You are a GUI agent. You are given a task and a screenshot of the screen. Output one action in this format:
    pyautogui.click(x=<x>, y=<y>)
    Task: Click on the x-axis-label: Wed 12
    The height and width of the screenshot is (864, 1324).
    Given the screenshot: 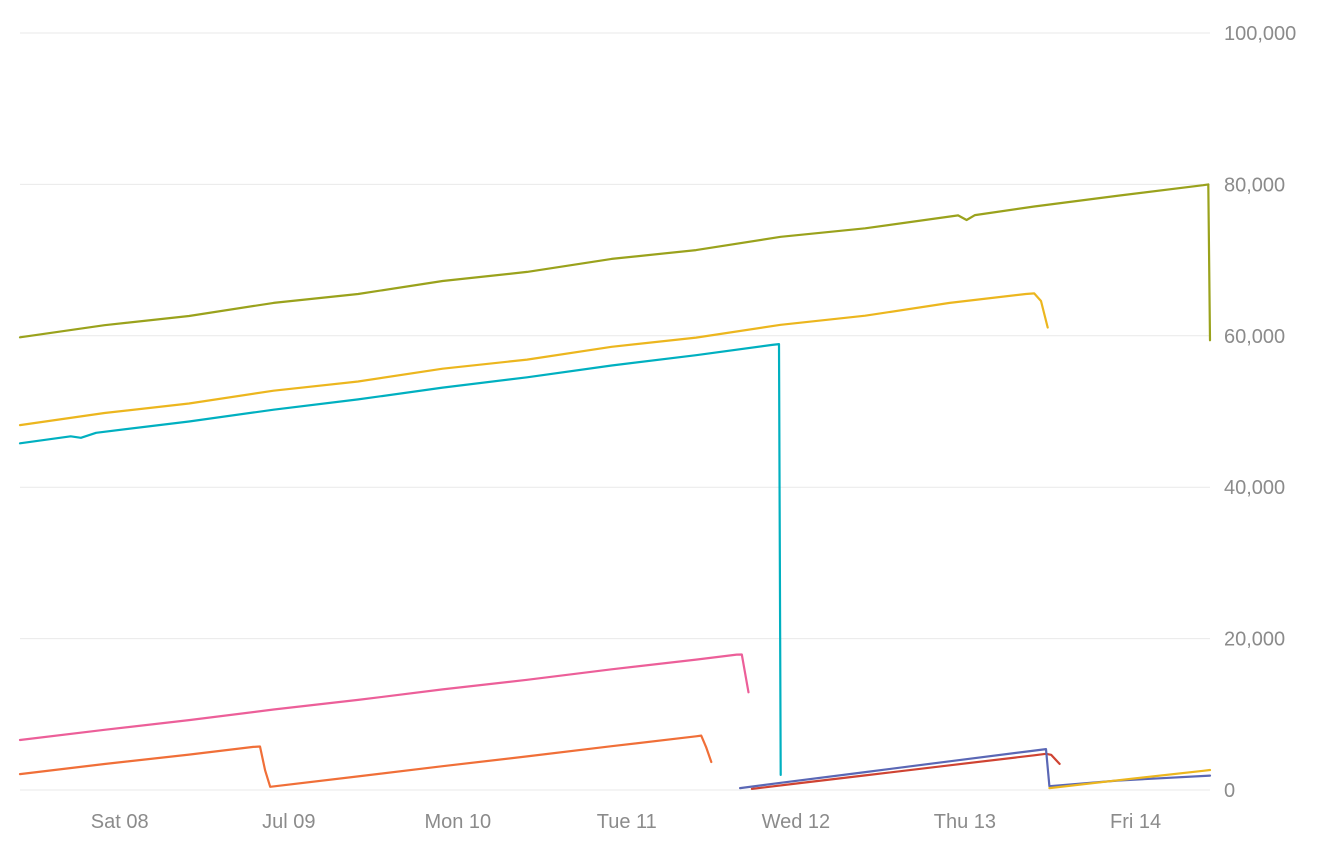 What is the action you would take?
    pyautogui.click(x=796, y=822)
    